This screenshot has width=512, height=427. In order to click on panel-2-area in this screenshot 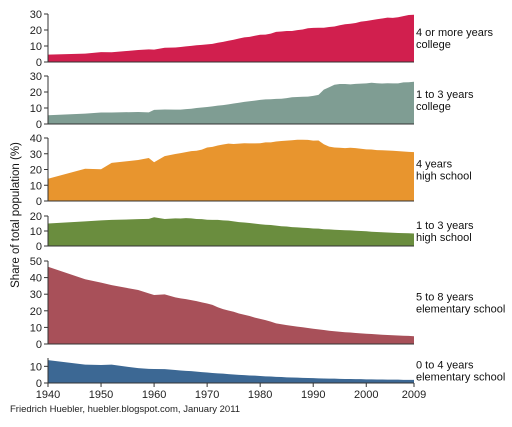, I will do `click(231, 102)`.